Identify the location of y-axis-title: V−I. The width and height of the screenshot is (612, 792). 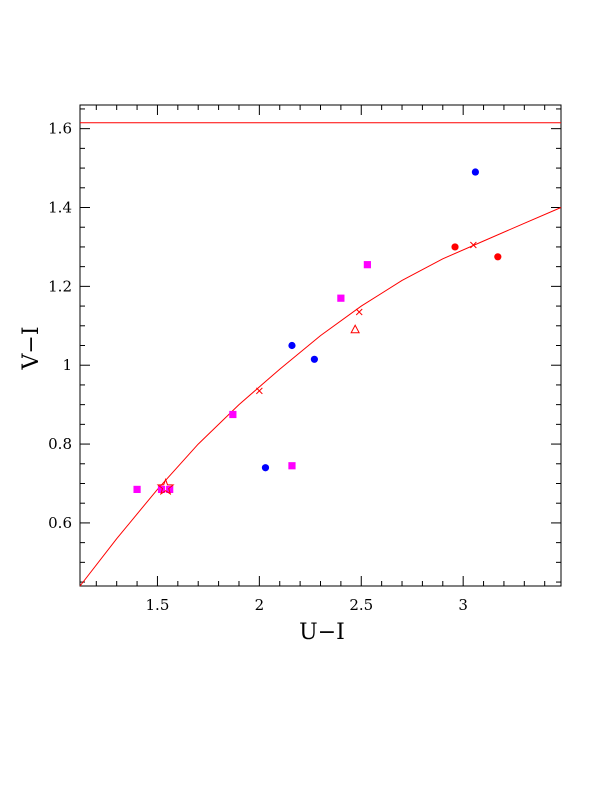
(31, 348).